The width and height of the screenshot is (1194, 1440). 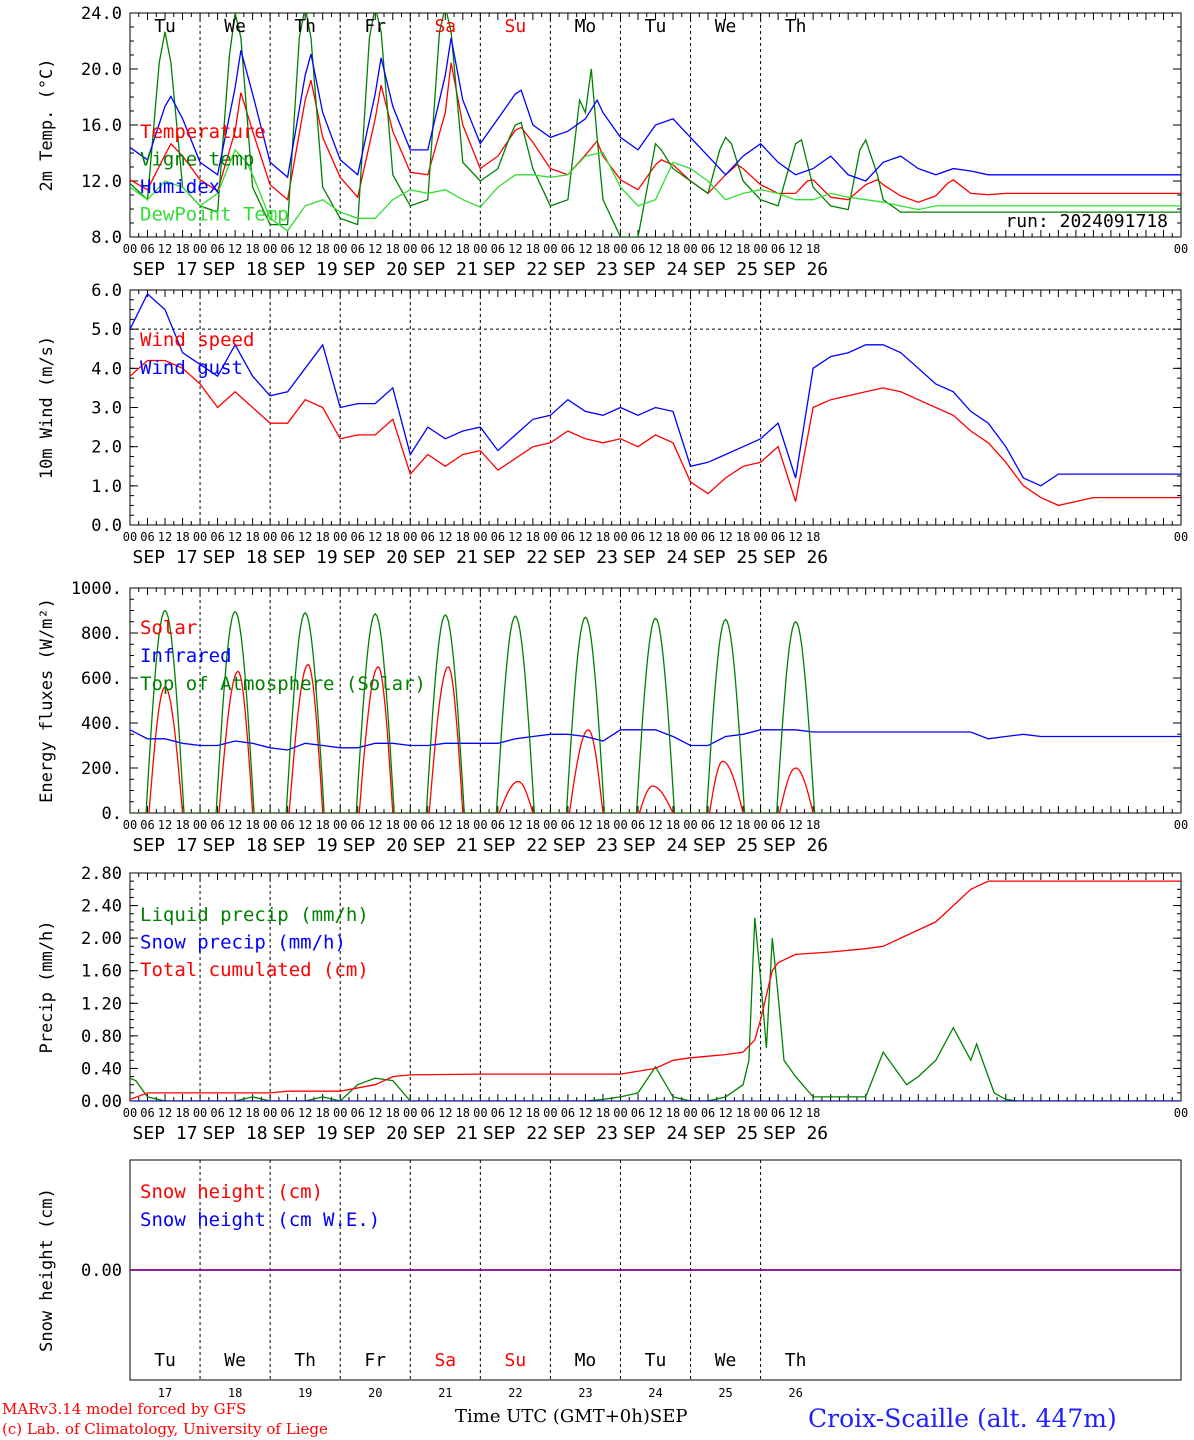 What do you see at coordinates (260, 1220) in the screenshot?
I see `legend-entry: Snow height (cm W.E.)` at bounding box center [260, 1220].